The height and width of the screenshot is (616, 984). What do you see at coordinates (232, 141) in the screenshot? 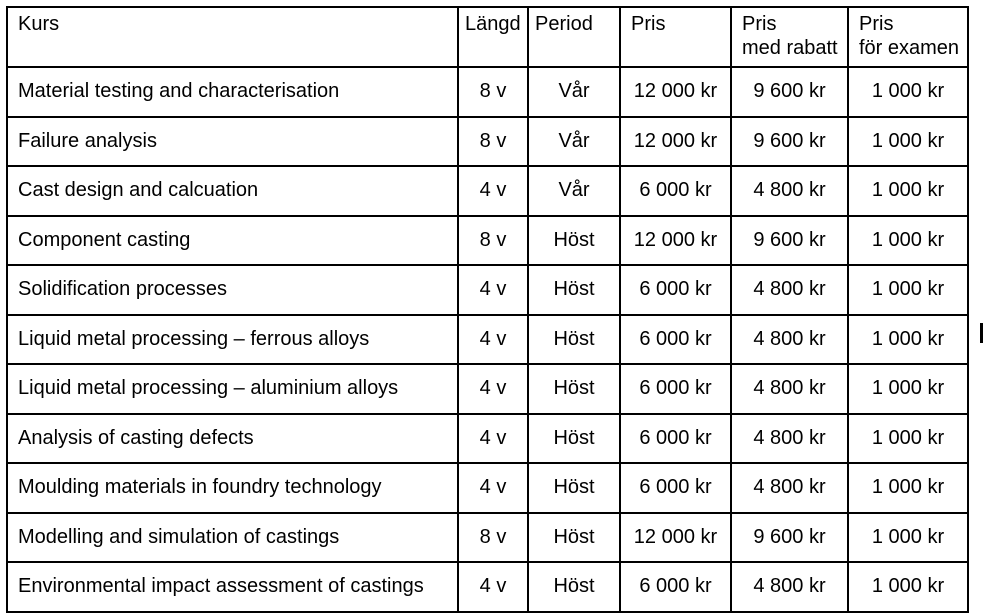
I see `cell-course: Failure analysis` at bounding box center [232, 141].